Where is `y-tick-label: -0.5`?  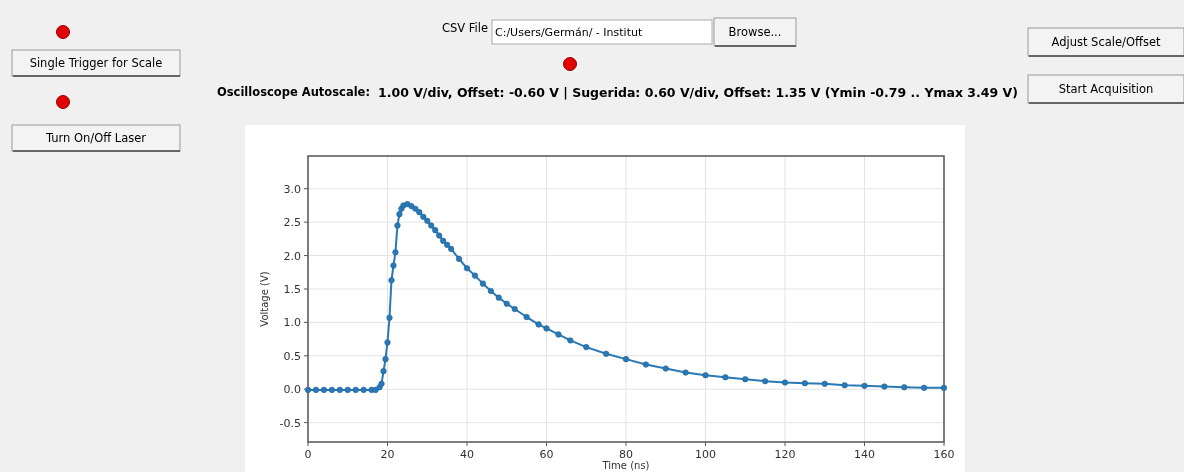 y-tick-label: -0.5 is located at coordinates (290, 423).